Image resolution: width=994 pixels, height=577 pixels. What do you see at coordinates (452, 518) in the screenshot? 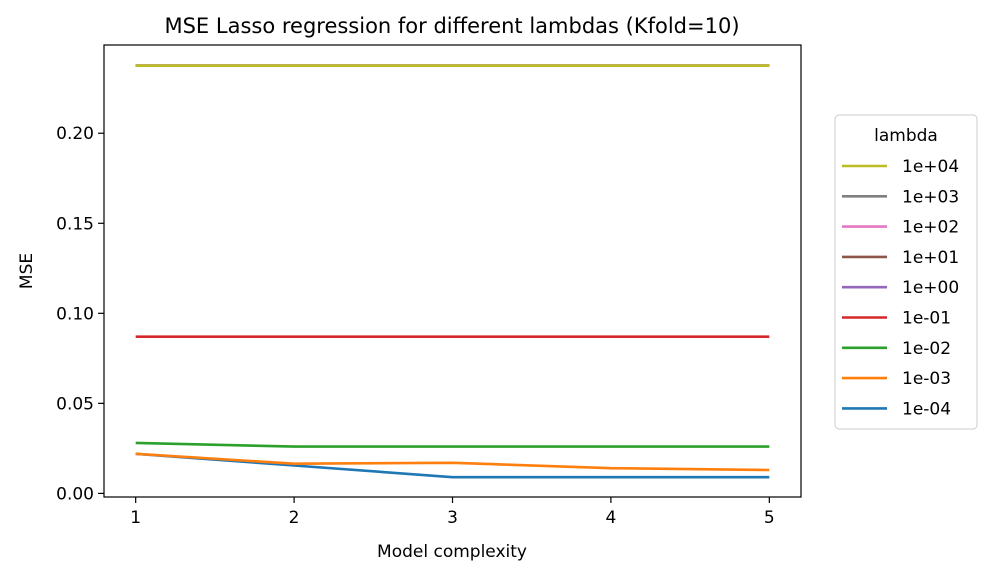
I see `x-tick-label: 3` at bounding box center [452, 518].